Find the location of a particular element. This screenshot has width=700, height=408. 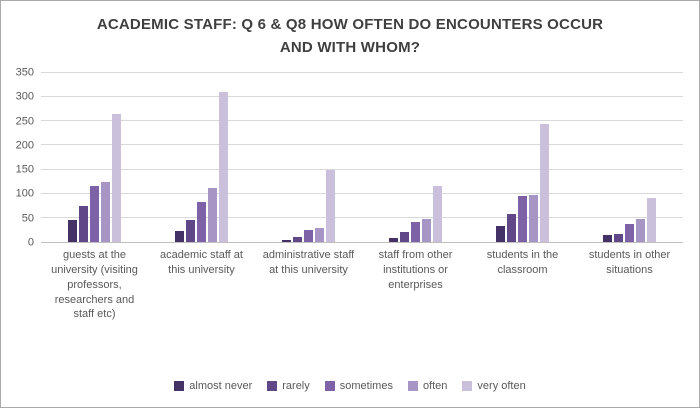

y-axis-tick-label: 350 is located at coordinates (24, 72).